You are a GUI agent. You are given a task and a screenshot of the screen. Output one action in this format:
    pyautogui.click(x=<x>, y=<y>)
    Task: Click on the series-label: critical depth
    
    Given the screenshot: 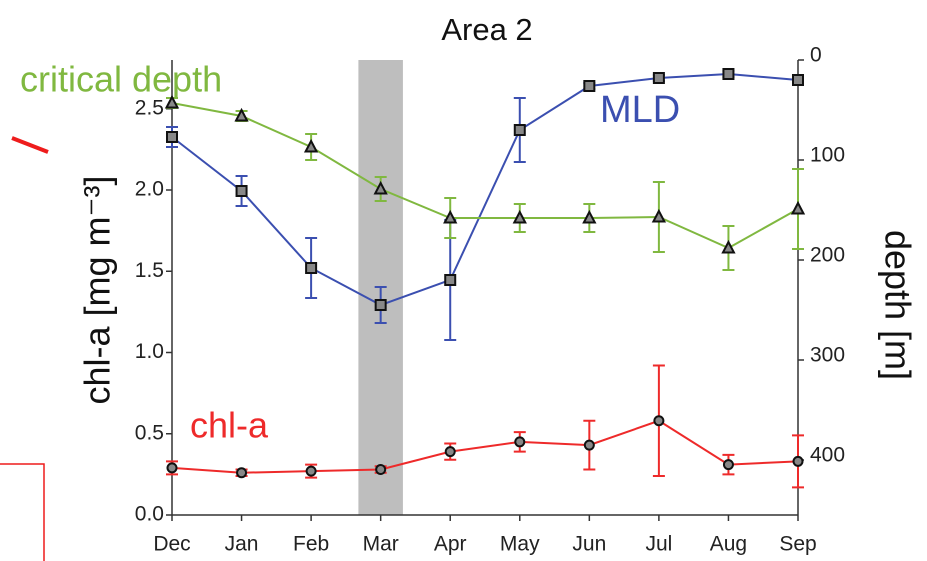 What is the action you would take?
    pyautogui.click(x=121, y=79)
    